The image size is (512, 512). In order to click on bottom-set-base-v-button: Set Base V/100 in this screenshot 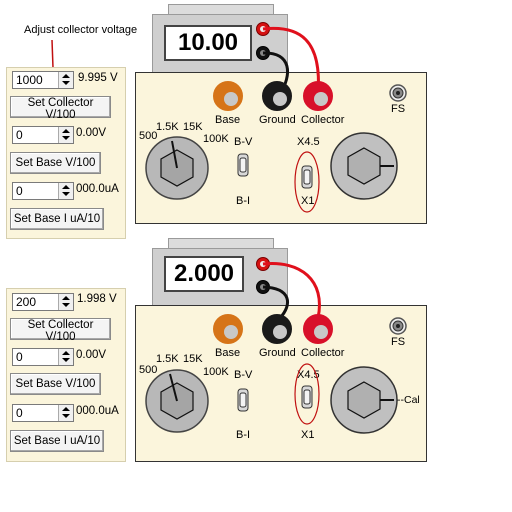, I will do `click(55, 384)`.